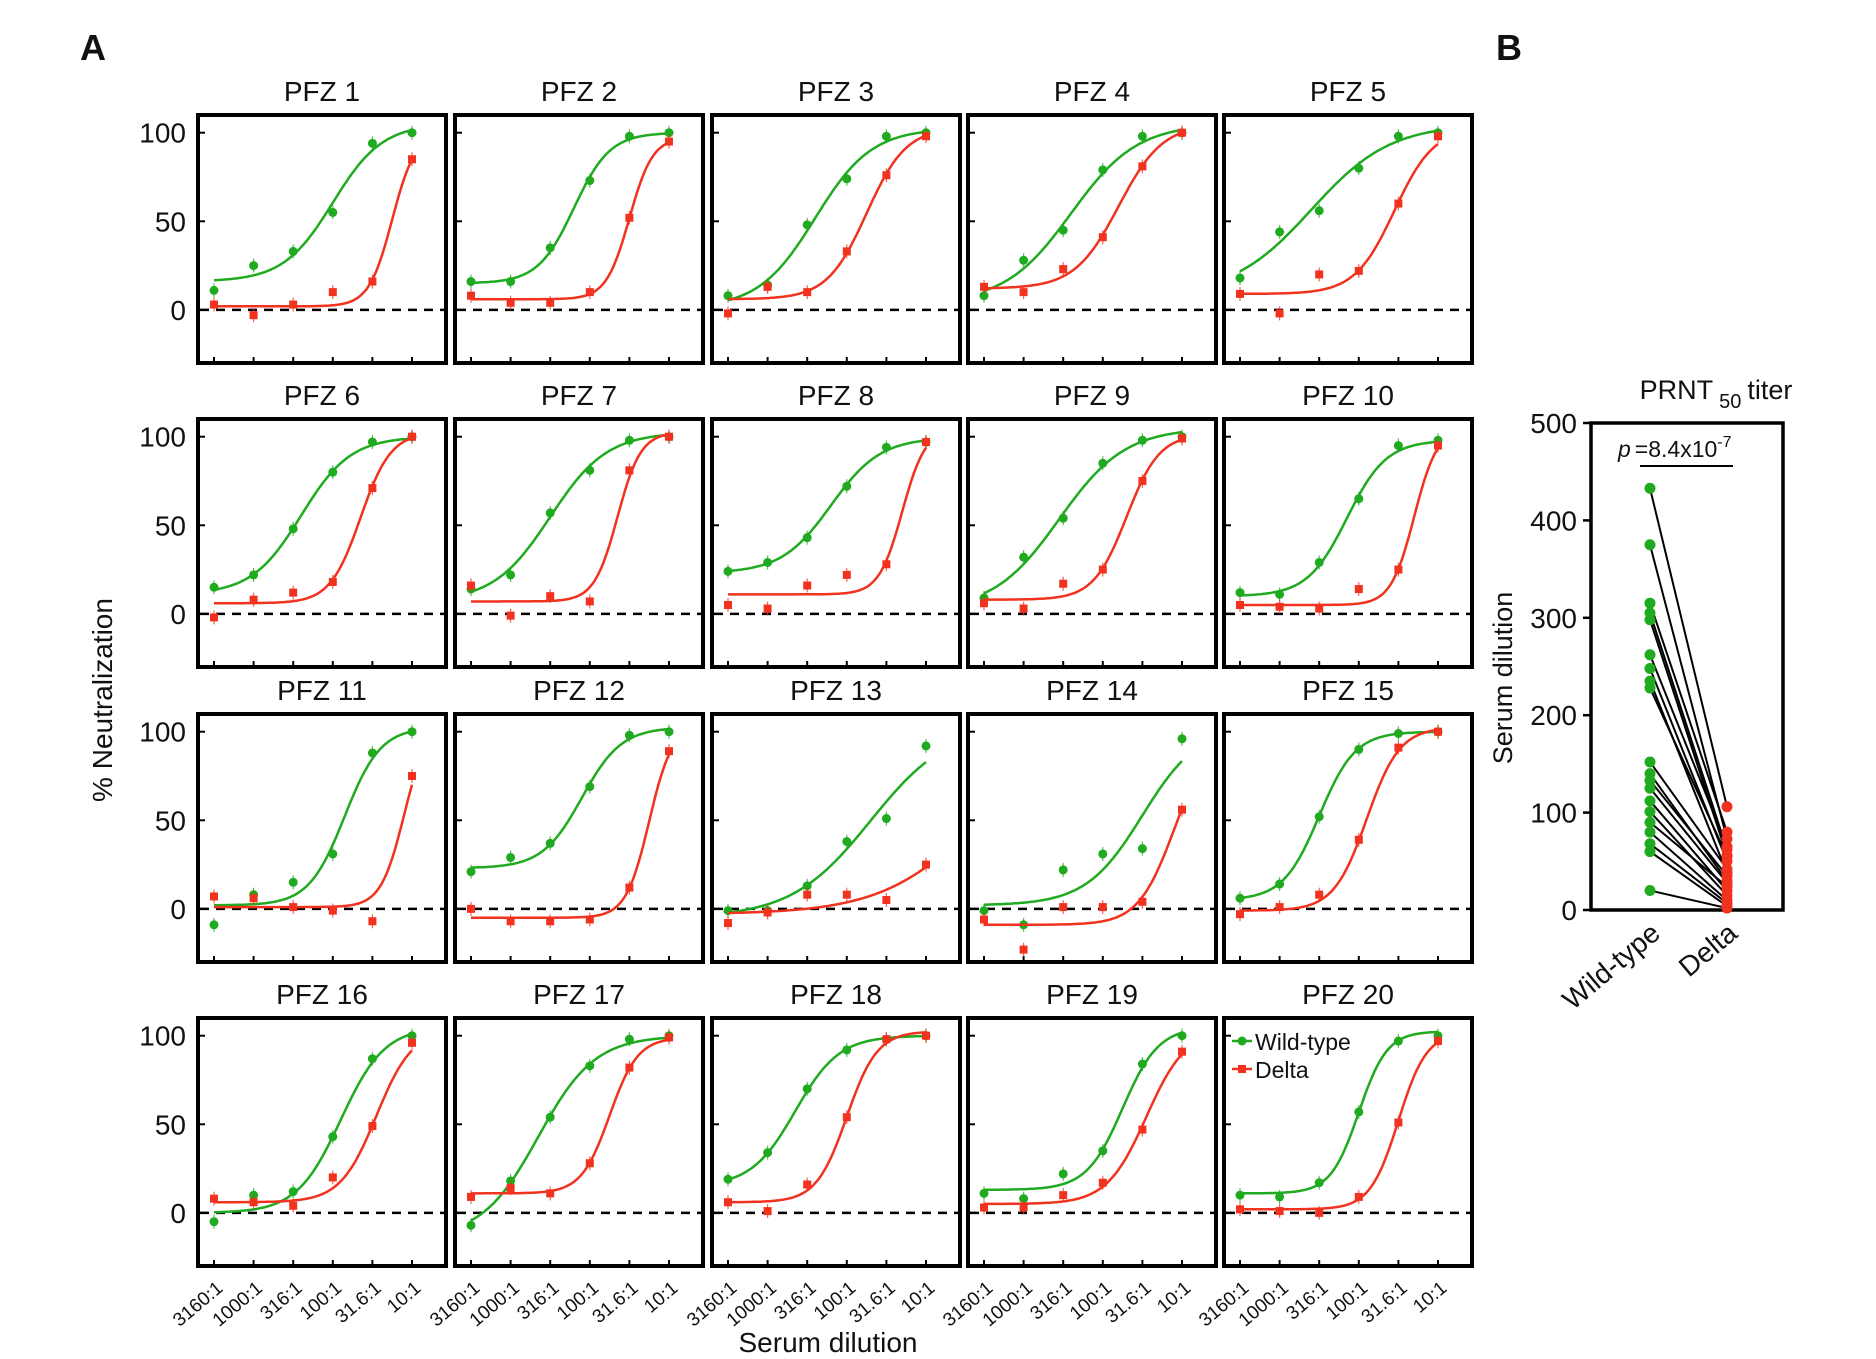 The image size is (1876, 1359). What do you see at coordinates (579, 395) in the screenshot?
I see `subplot-title: PFZ 7` at bounding box center [579, 395].